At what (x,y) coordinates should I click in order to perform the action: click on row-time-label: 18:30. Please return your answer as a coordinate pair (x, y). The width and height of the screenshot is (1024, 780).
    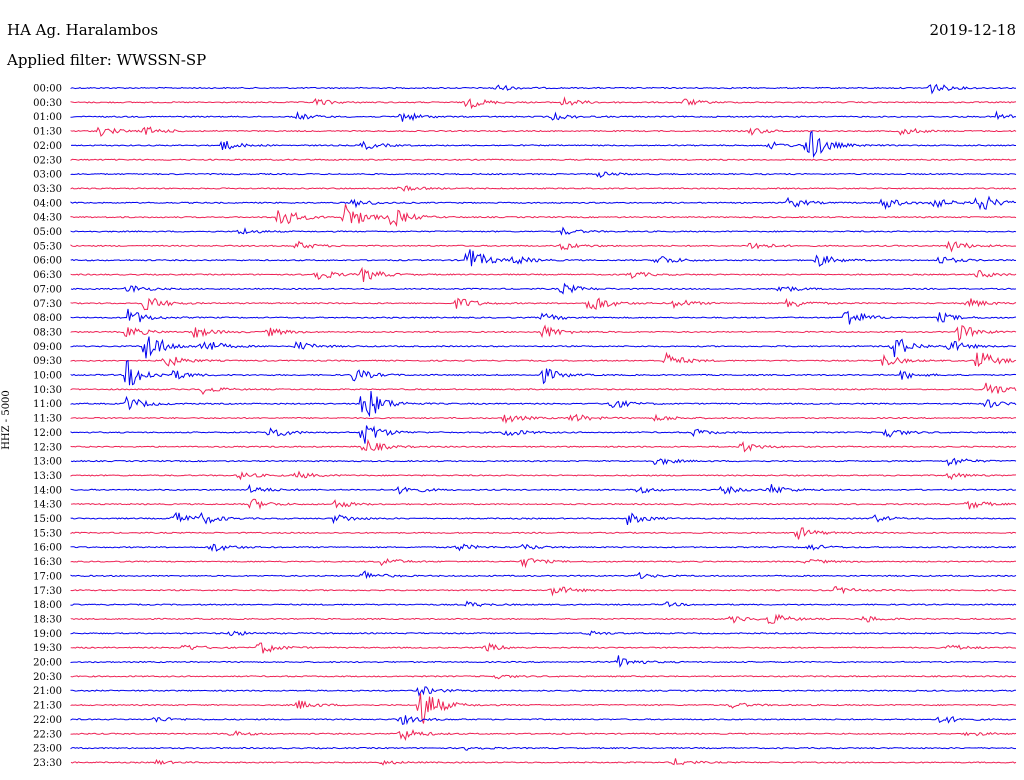
    Looking at the image, I should click on (47, 619).